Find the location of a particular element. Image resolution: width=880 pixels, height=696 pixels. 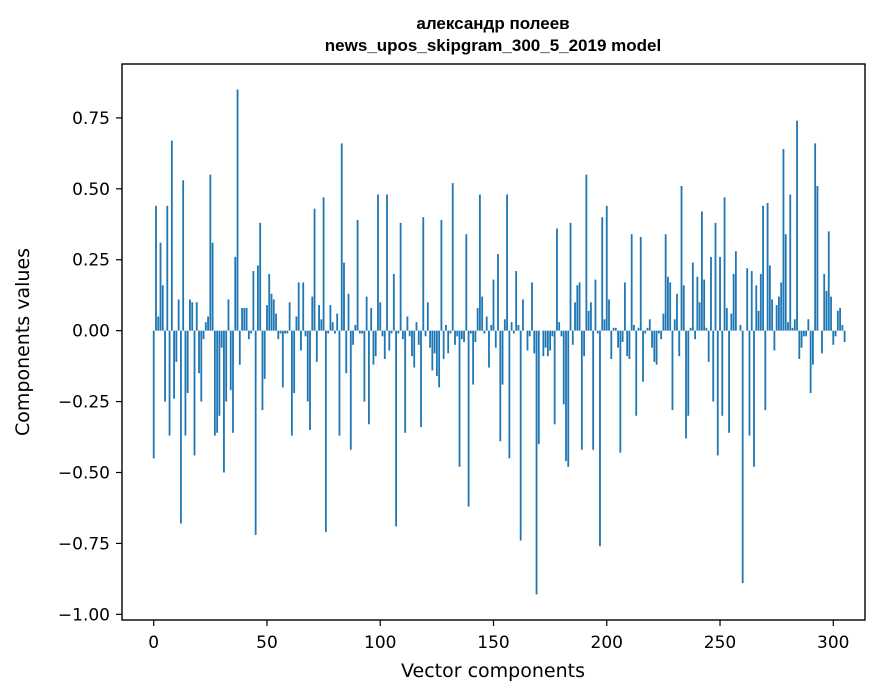

x-tick-label: 150 is located at coordinates (493, 643).